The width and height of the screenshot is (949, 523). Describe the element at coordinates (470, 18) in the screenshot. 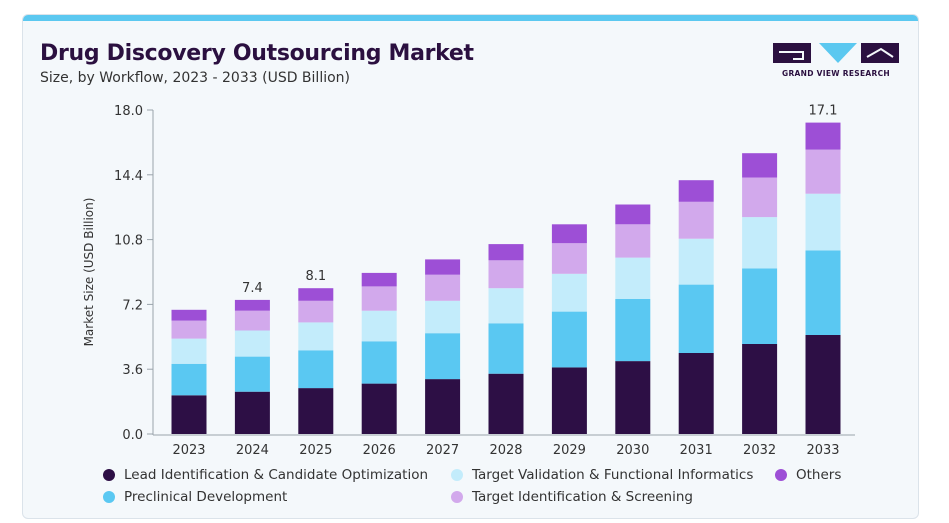

I see `accent-bar` at that location.